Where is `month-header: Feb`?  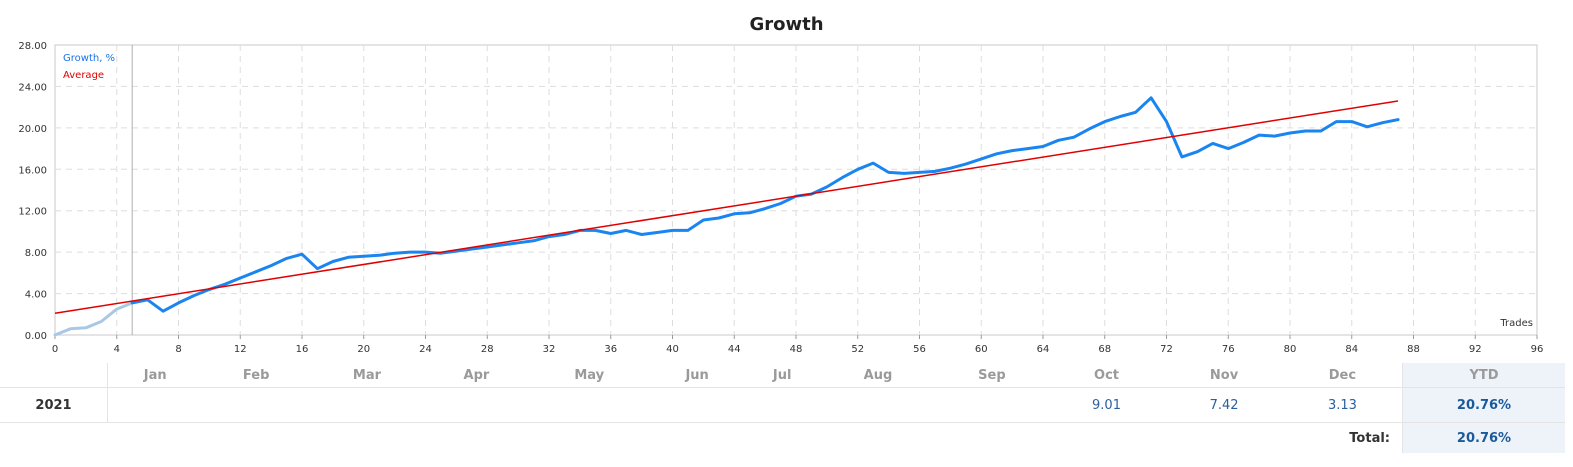
month-header: Feb is located at coordinates (256, 375).